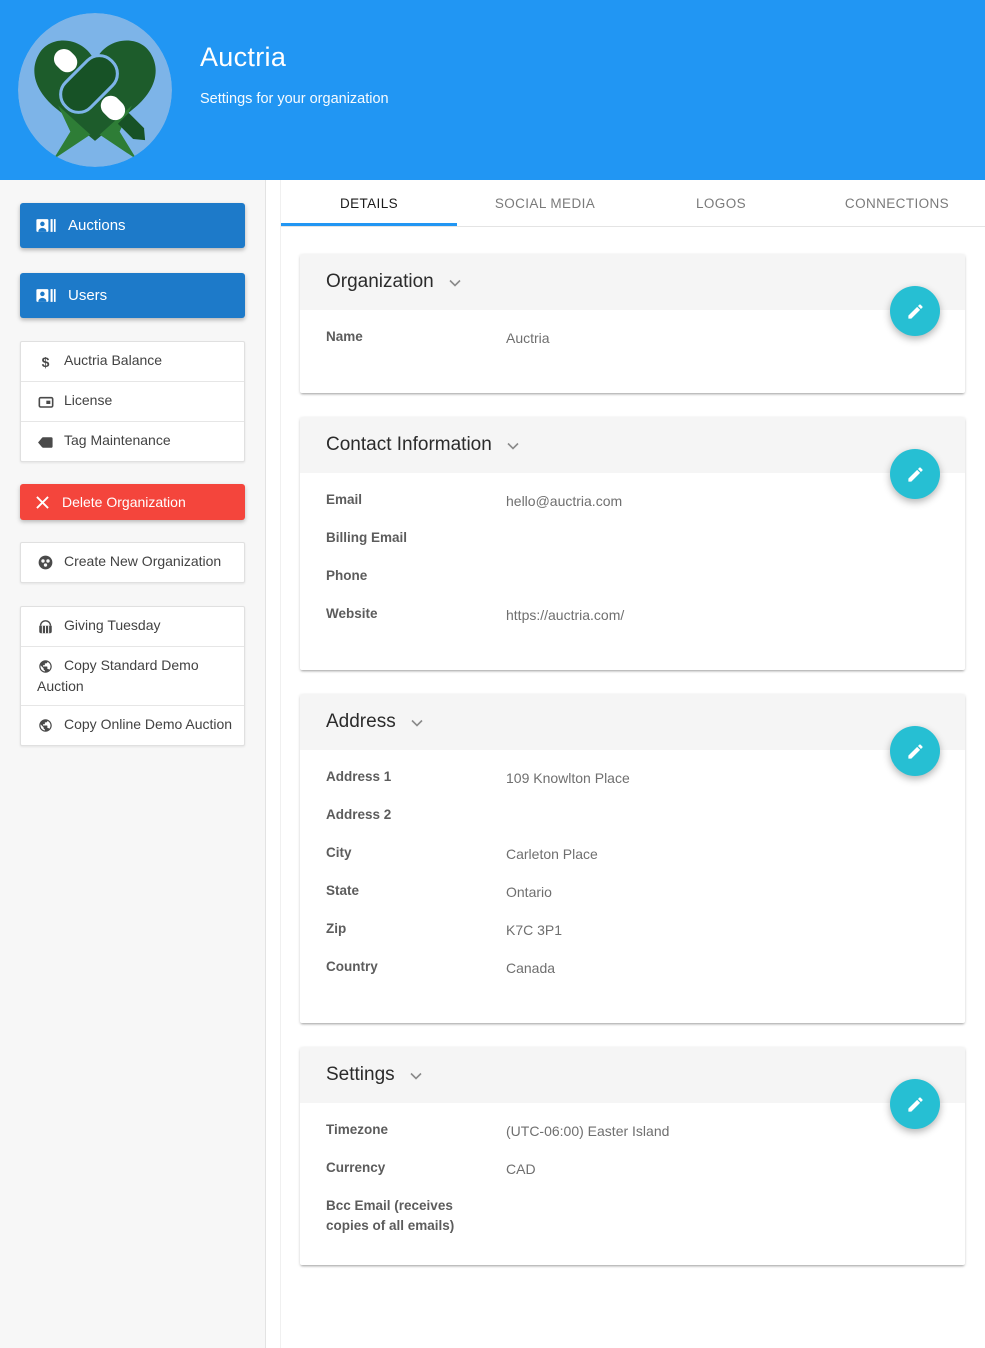 The height and width of the screenshot is (1348, 985). I want to click on page-header: Auctria Settings for your organization, so click(492, 90).